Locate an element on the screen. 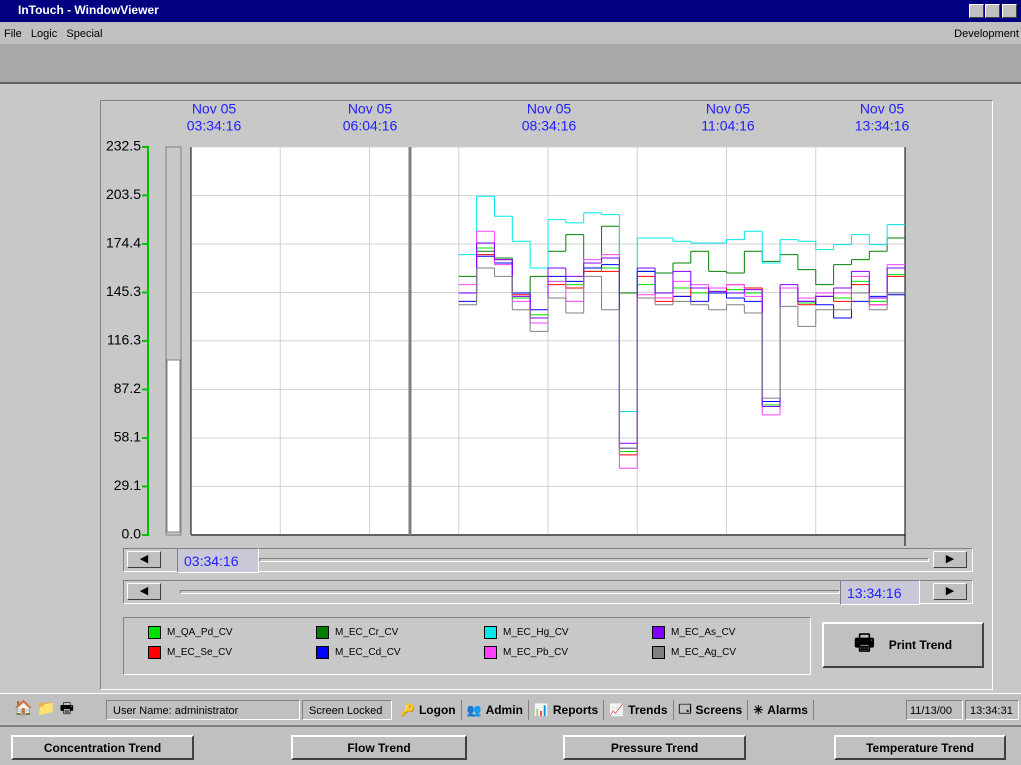 The width and height of the screenshot is (1021, 765). status-button: 👥 Admin is located at coordinates (495, 710).